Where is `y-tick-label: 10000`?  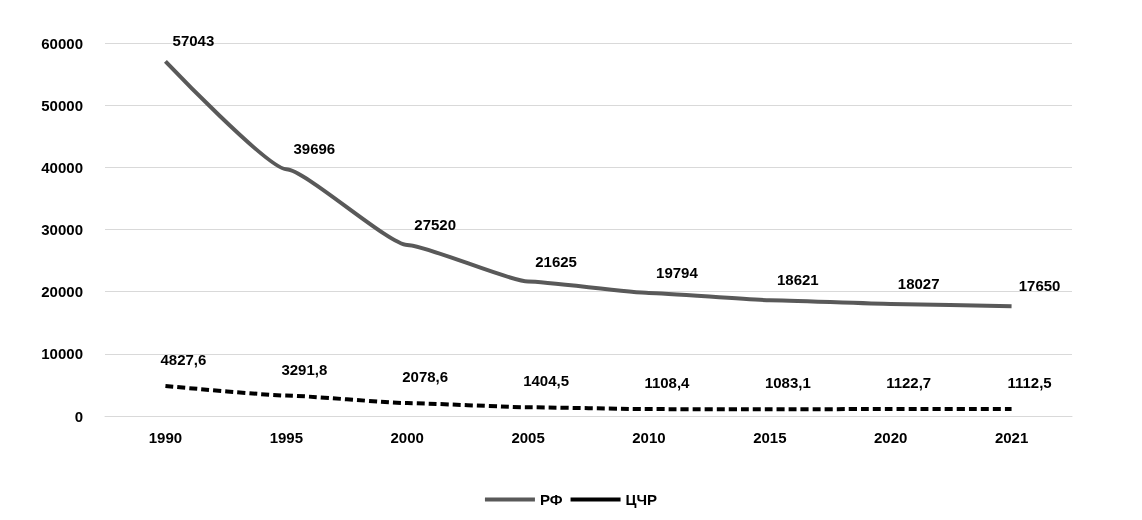 y-tick-label: 10000 is located at coordinates (62, 354).